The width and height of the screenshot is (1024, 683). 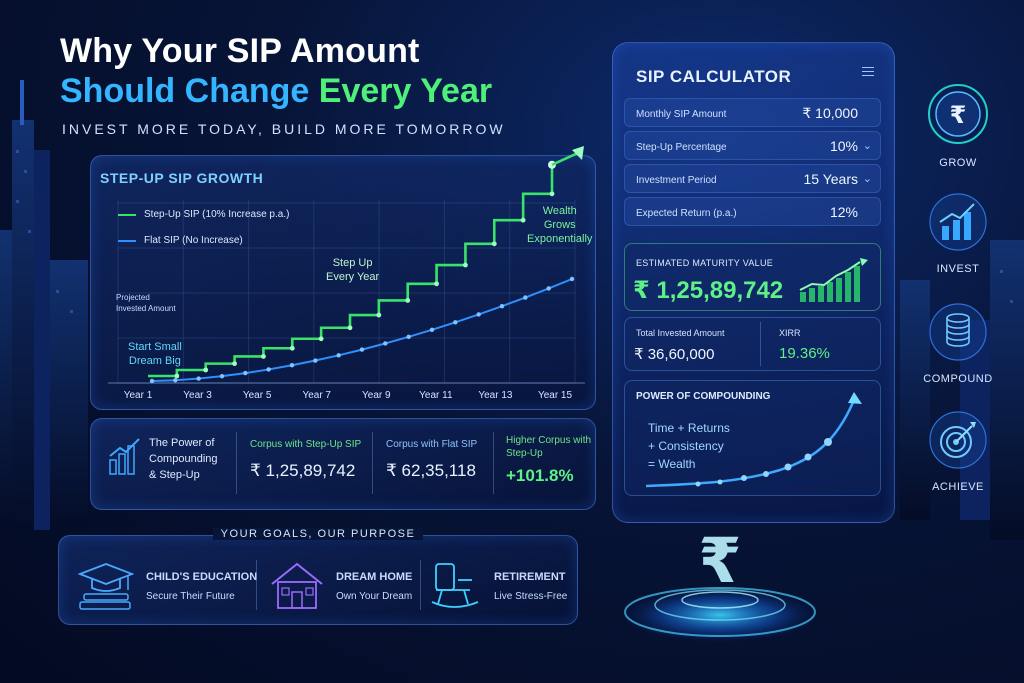 I want to click on mini-growth-bars-icon, so click(x=833, y=280).